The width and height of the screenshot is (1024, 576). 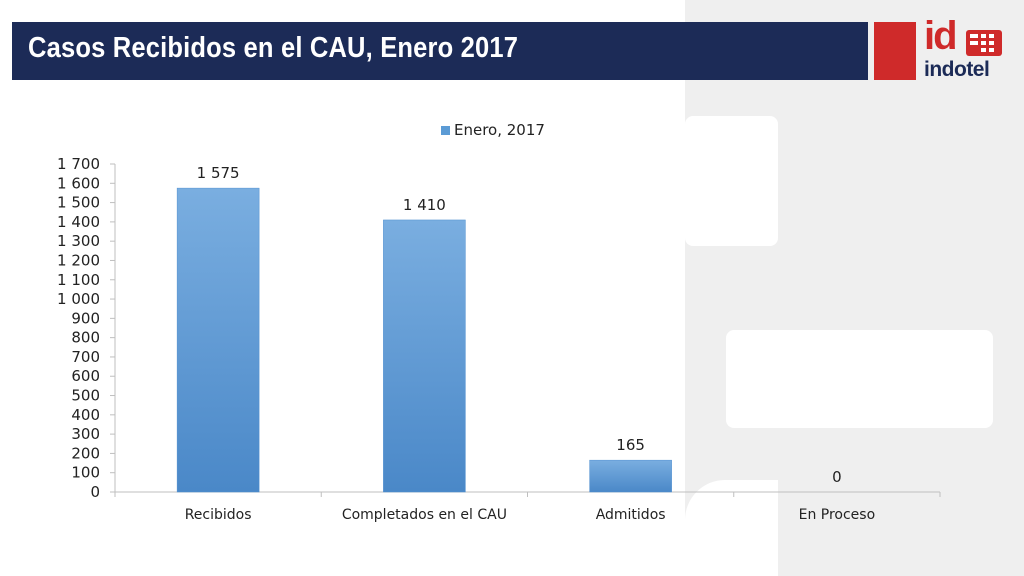 What do you see at coordinates (218, 515) in the screenshot?
I see `x-tick-label: Recibidos` at bounding box center [218, 515].